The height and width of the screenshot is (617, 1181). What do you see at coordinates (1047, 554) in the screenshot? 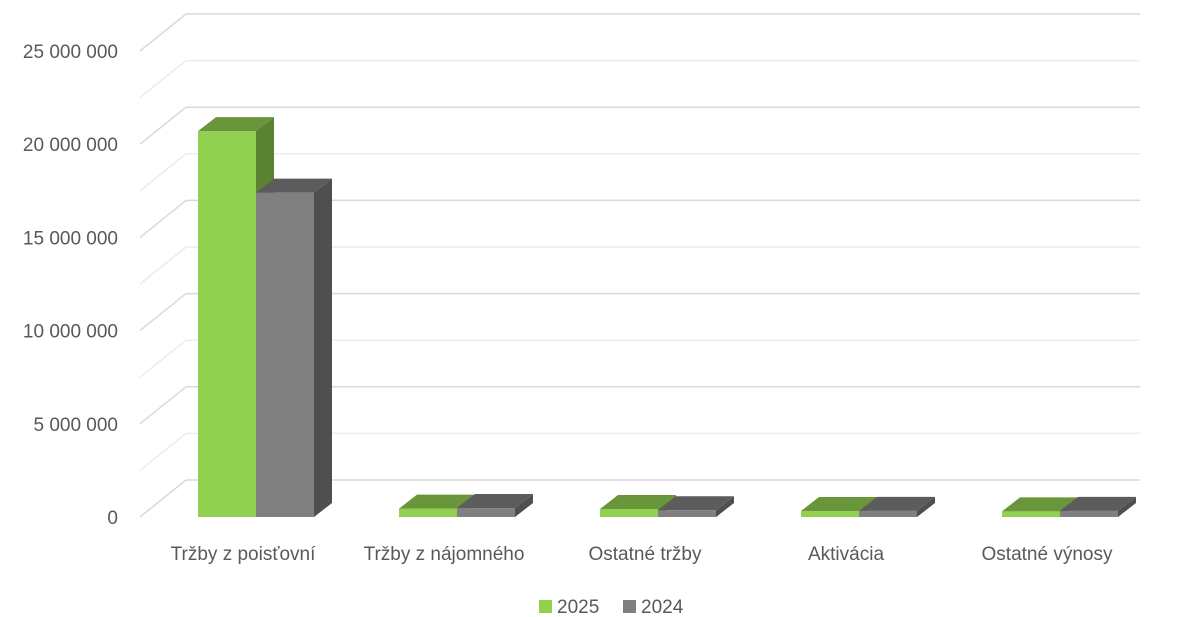
I see `x-tick-label: Ostatné výnosy` at bounding box center [1047, 554].